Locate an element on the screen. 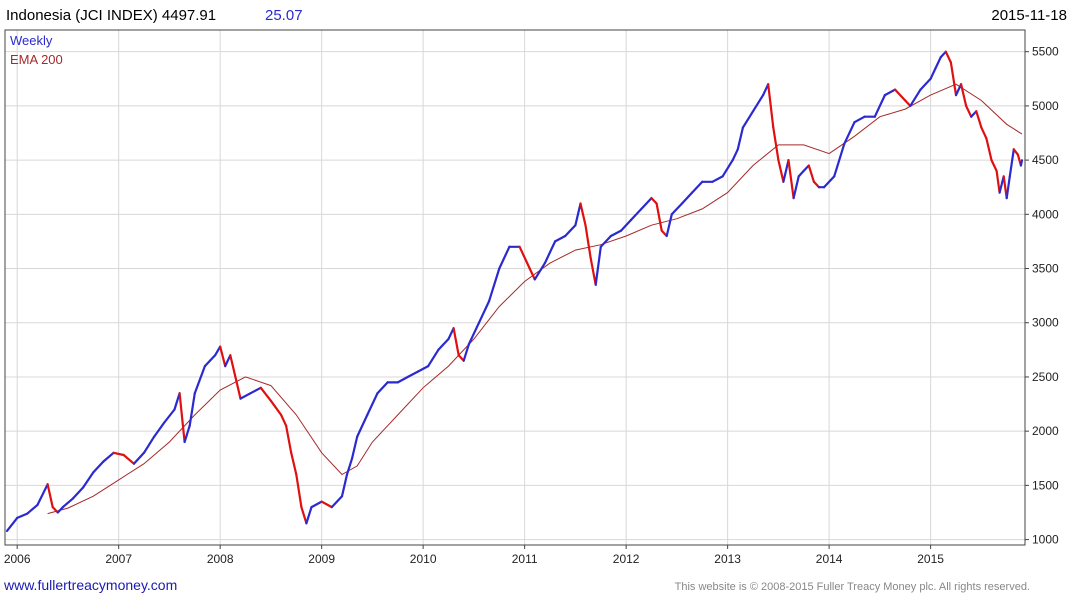  y-tick-label: 3000 is located at coordinates (1045, 323).